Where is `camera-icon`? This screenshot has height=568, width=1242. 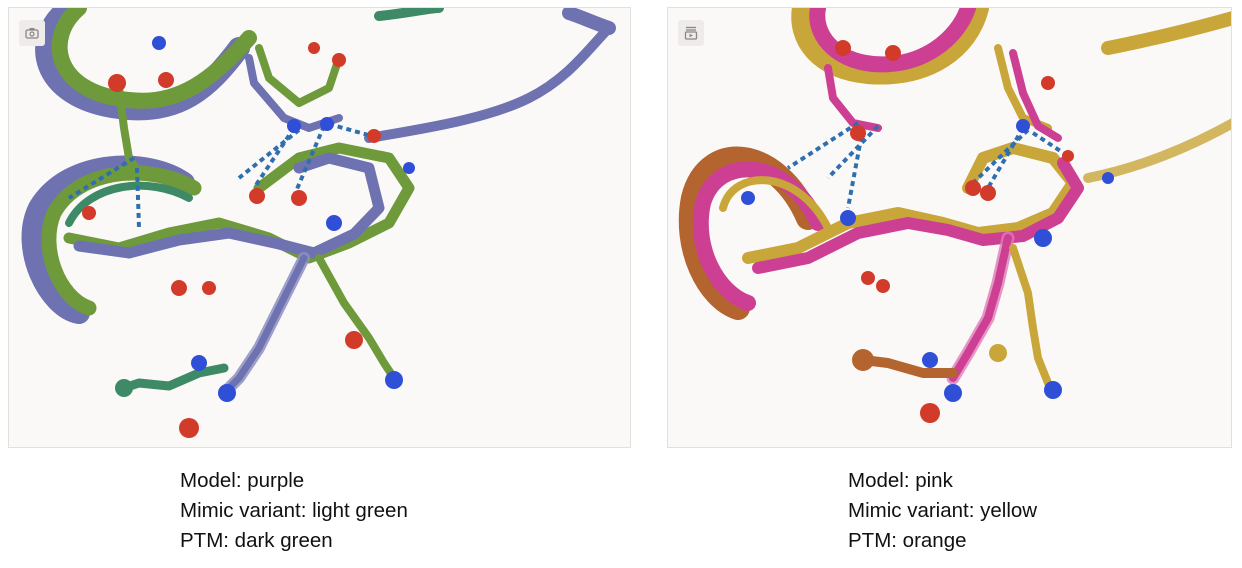 camera-icon is located at coordinates (32, 33).